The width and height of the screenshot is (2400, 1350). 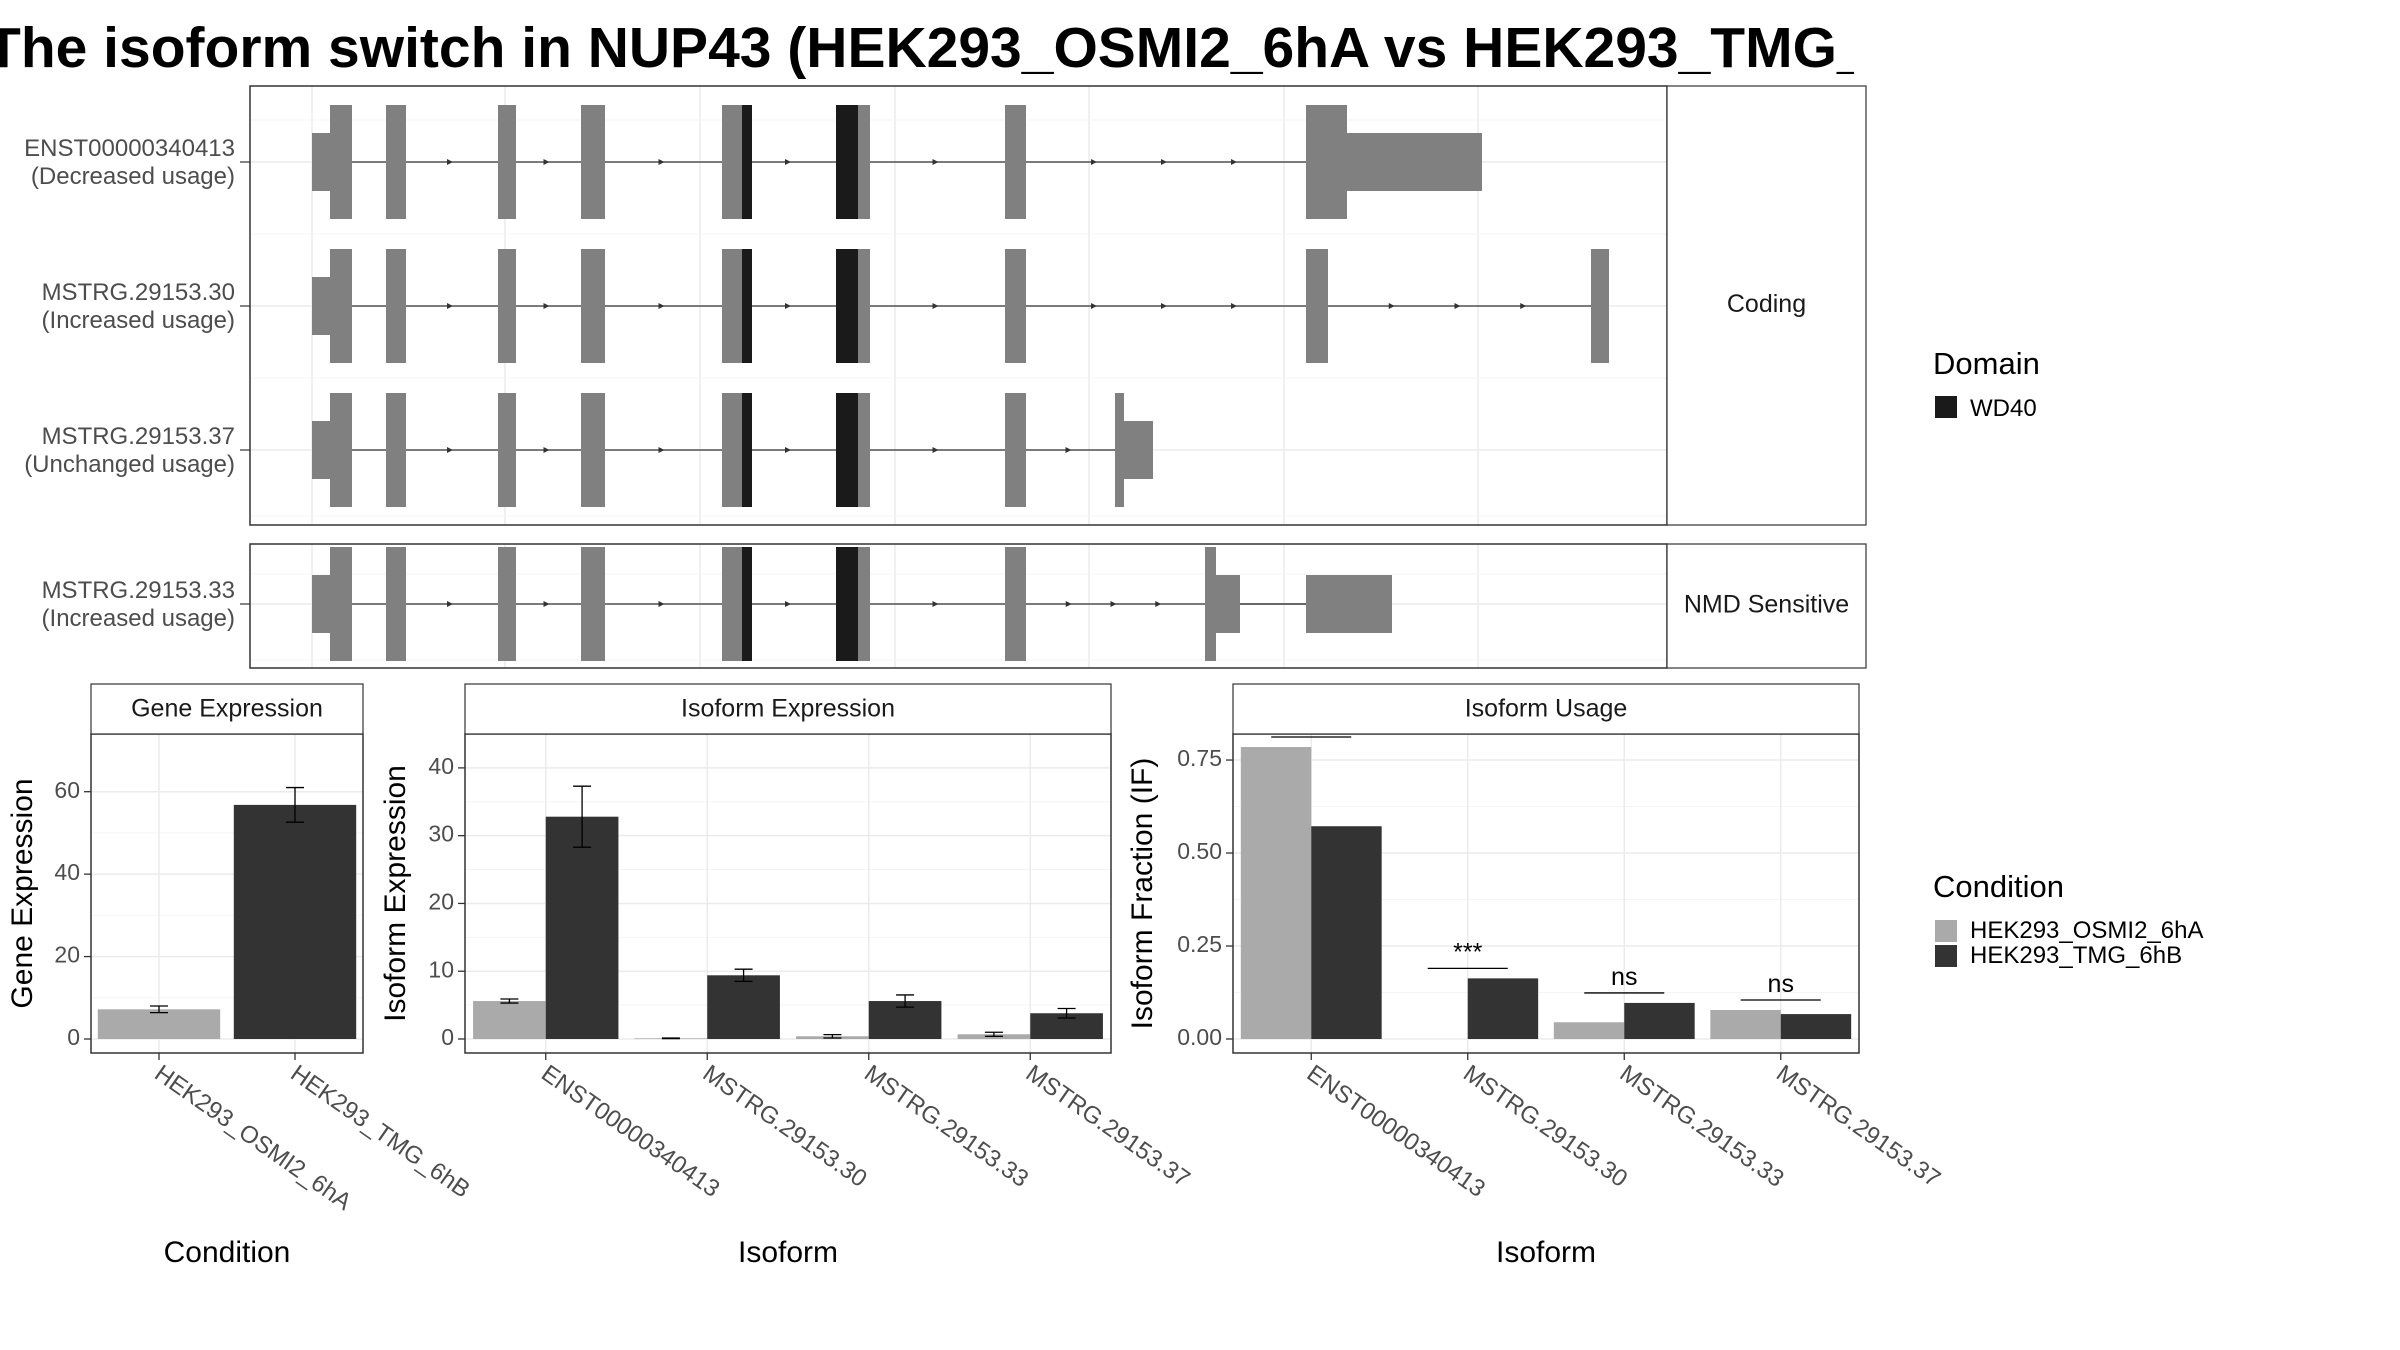 What do you see at coordinates (1946, 956) in the screenshot?
I see `condition-legend-key-b` at bounding box center [1946, 956].